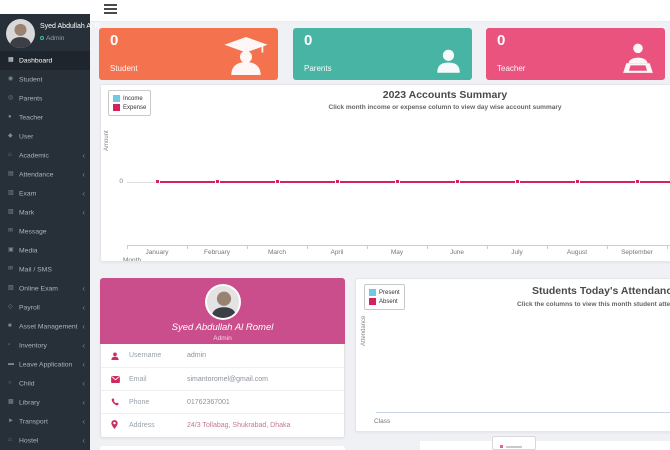  Describe the element at coordinates (130, 103) in the screenshot. I see `accounts-legend: Income Expense` at that location.